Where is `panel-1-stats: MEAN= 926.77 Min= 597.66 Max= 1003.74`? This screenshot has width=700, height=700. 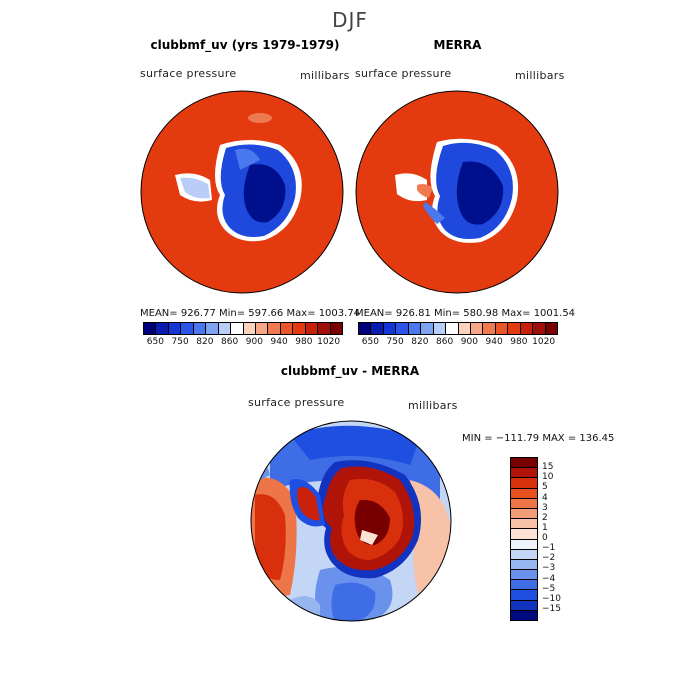
panel-1-stats: MEAN= 926.77 Min= 597.66 Max= 1003.74 is located at coordinates (250, 313).